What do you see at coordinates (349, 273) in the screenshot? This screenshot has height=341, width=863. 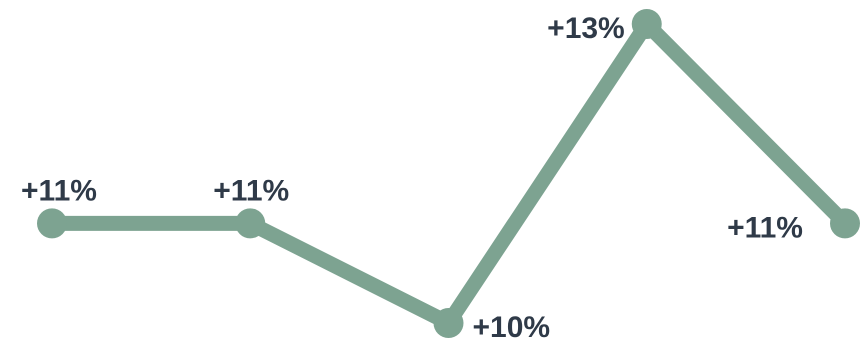 I see `series-line-segment` at bounding box center [349, 273].